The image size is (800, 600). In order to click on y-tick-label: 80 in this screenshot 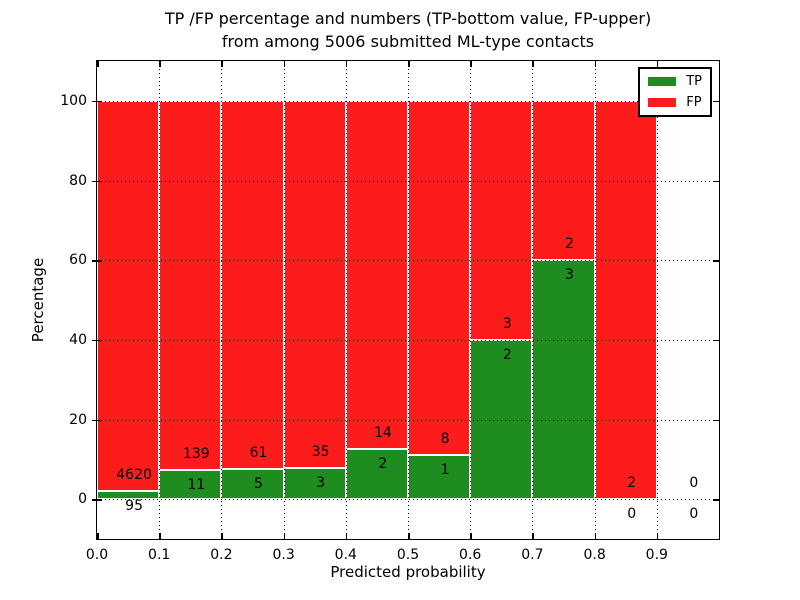, I will do `click(78, 180)`.